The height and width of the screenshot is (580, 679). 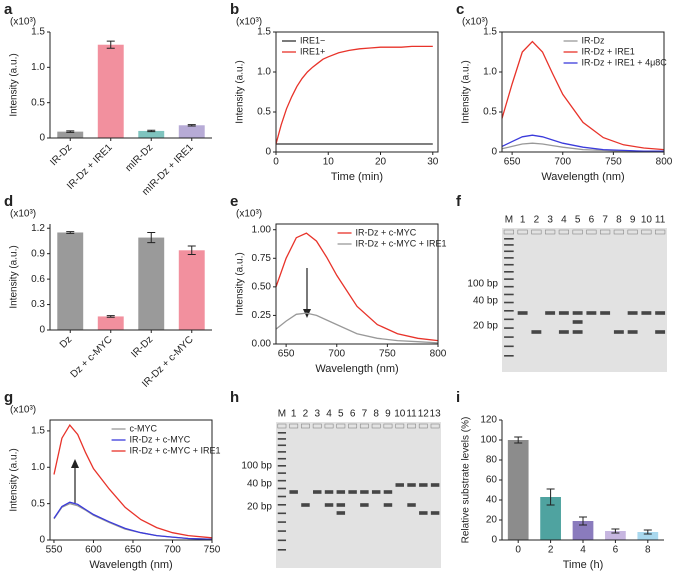 What do you see at coordinates (38, 253) in the screenshot?
I see `y-tick-label: 0.9` at bounding box center [38, 253].